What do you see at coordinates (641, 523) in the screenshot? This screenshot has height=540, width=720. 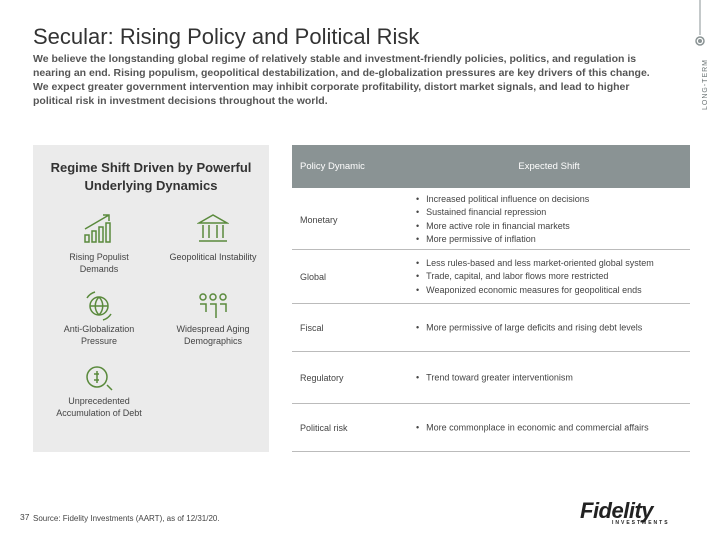 I see `logo-sub: INVESTMENTS` at bounding box center [641, 523].